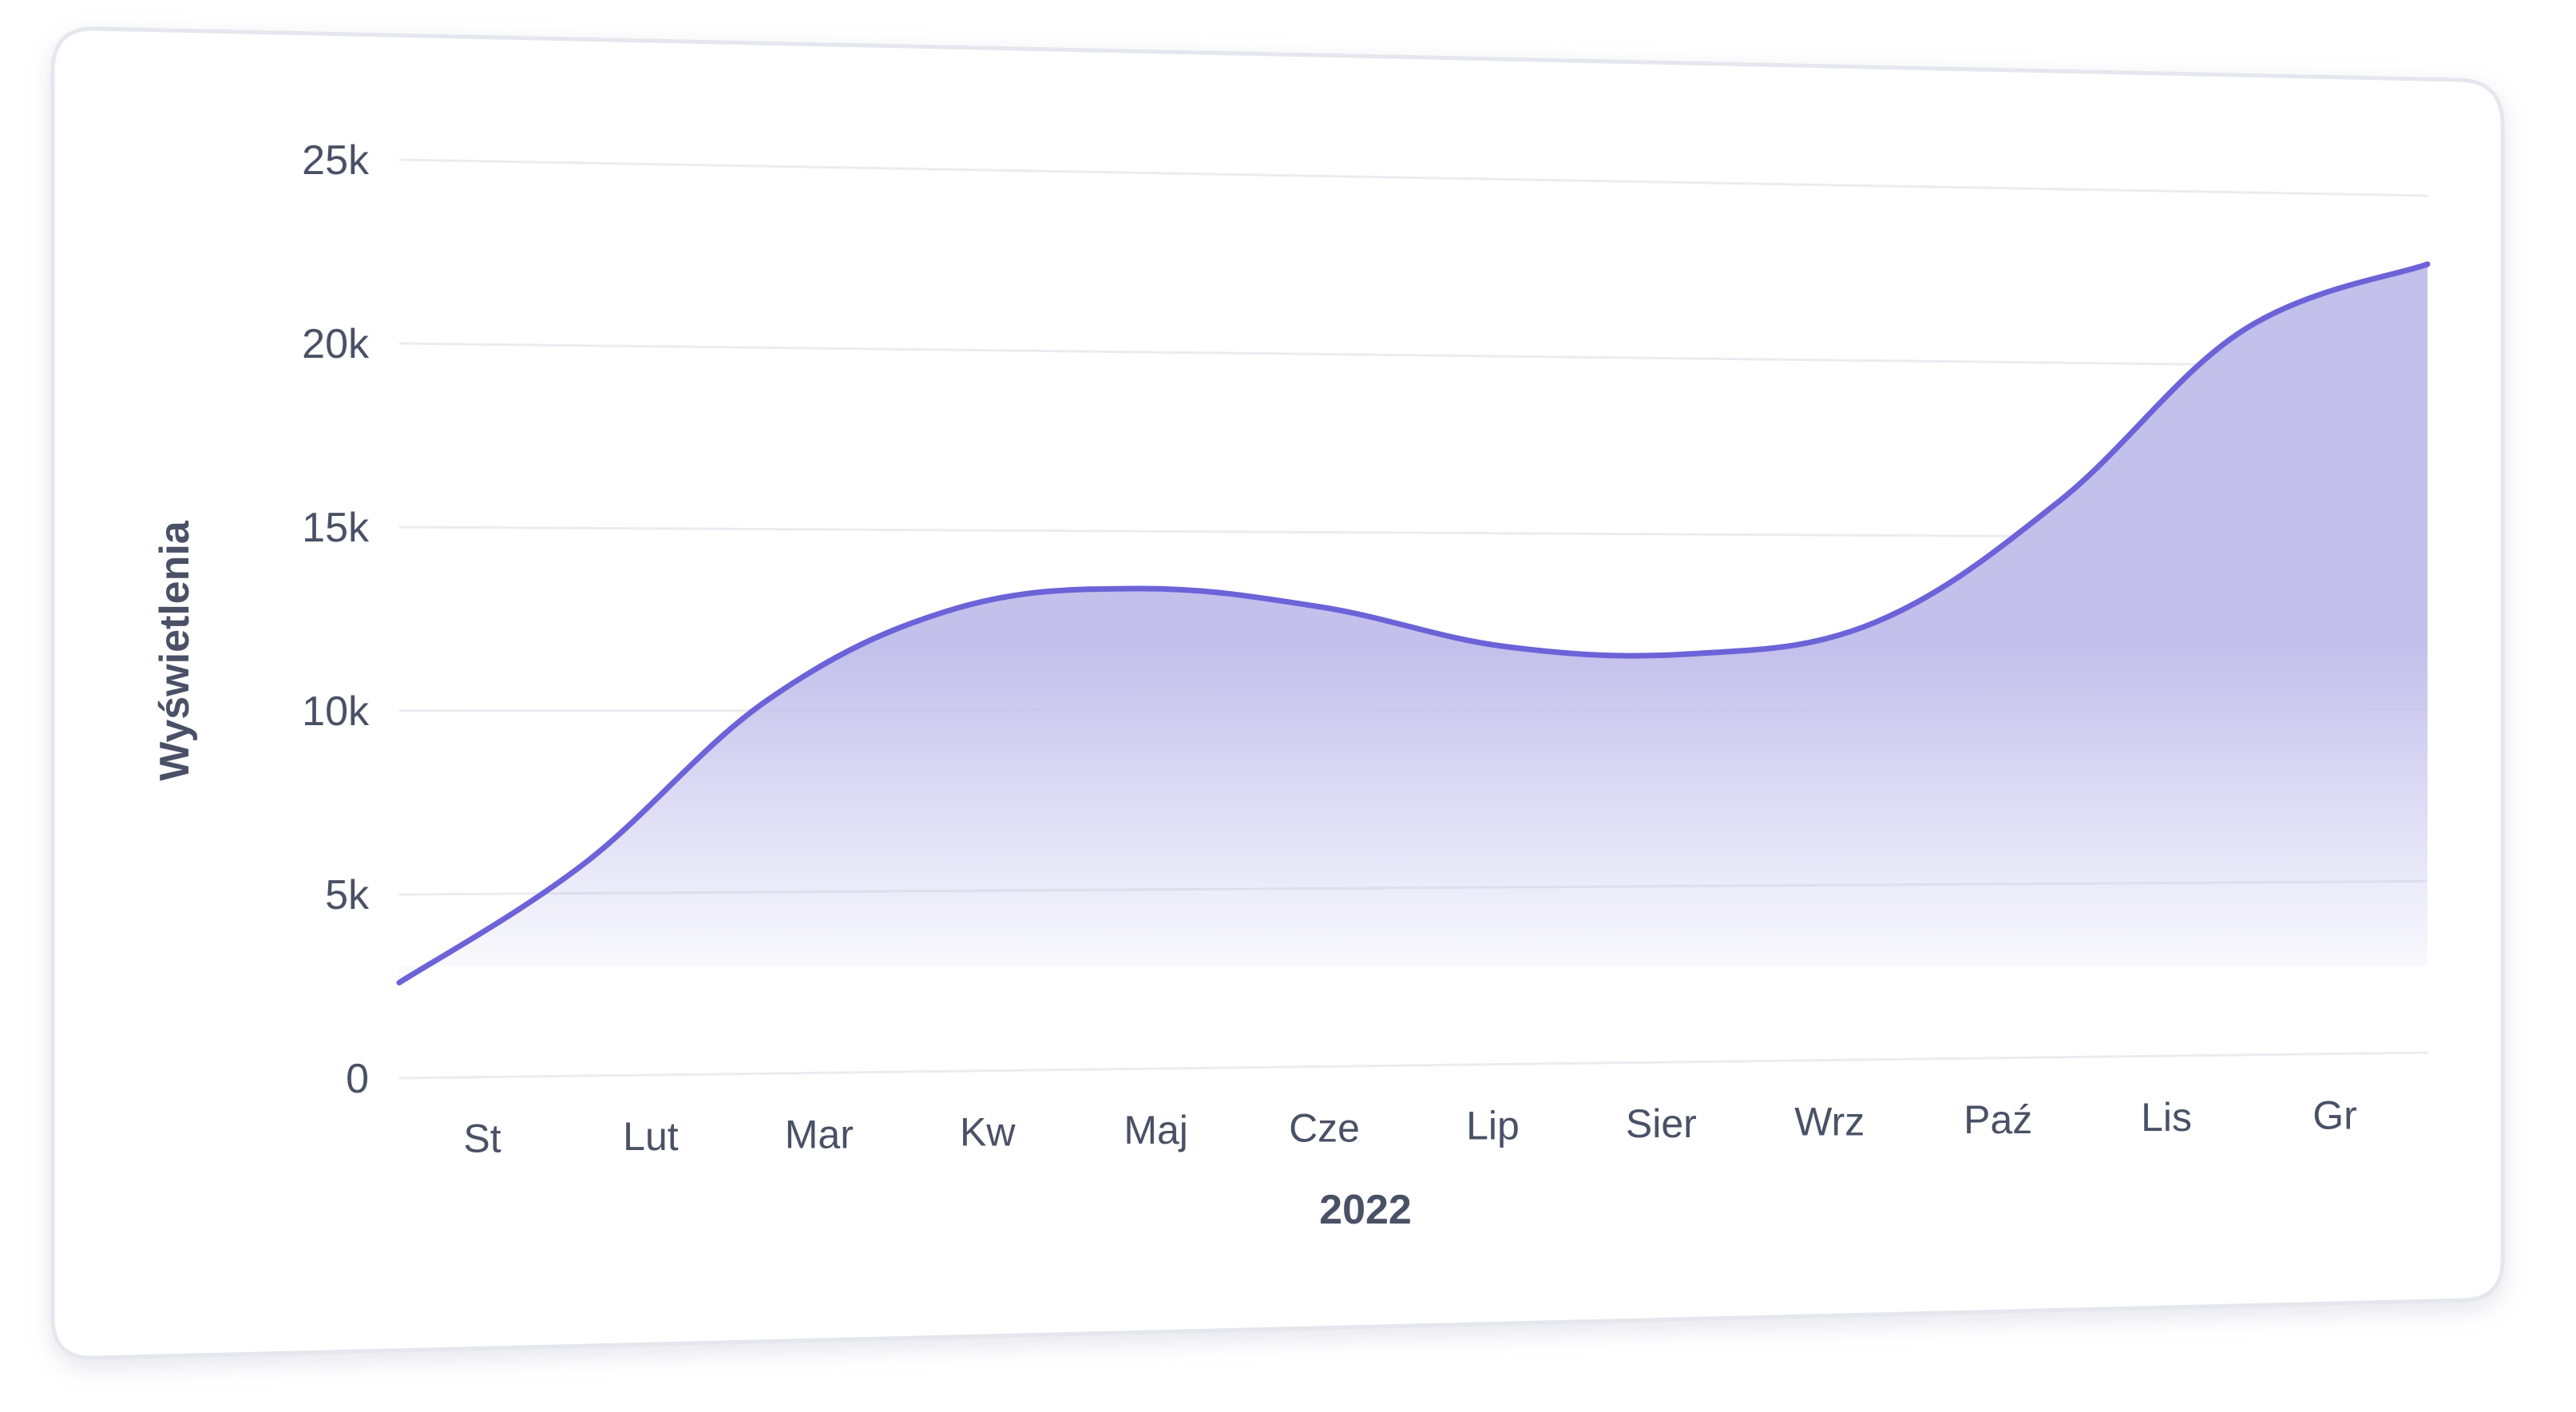  Describe the element at coordinates (819, 1134) in the screenshot. I see `x-tick-label: Mar` at that location.